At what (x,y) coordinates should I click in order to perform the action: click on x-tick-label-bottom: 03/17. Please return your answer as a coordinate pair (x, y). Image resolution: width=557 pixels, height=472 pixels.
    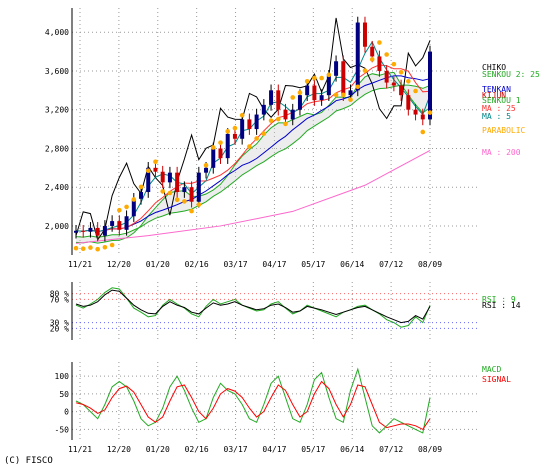
    Looking at the image, I should click on (236, 449).